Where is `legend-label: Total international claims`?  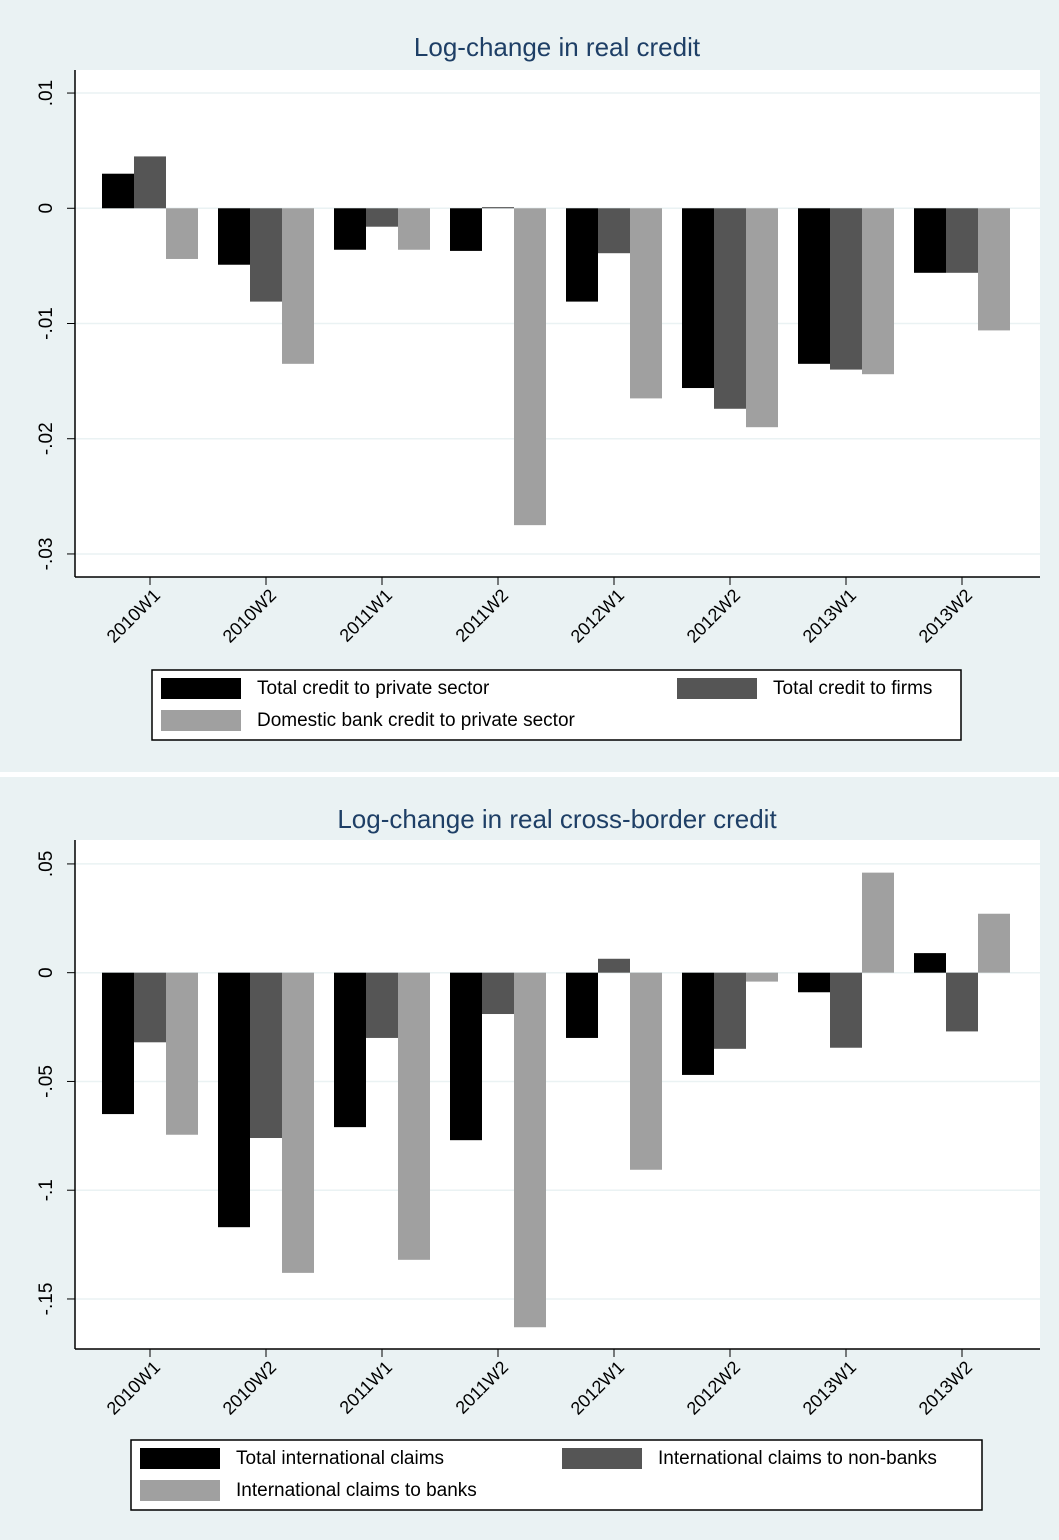
legend-label: Total international claims is located at coordinates (340, 1458).